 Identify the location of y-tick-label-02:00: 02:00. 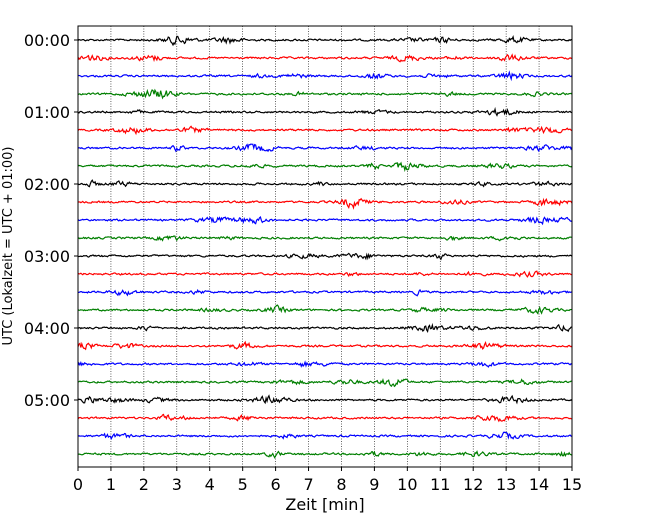
(47, 184).